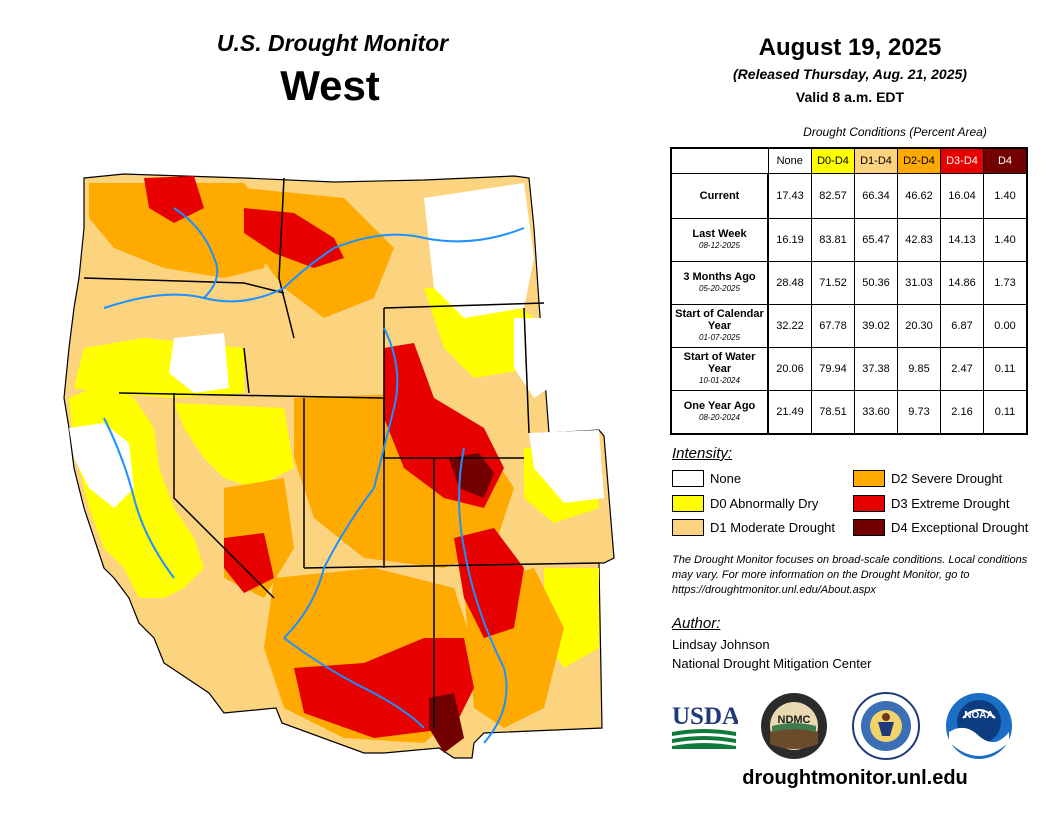  I want to click on region-title: West, so click(330, 85).